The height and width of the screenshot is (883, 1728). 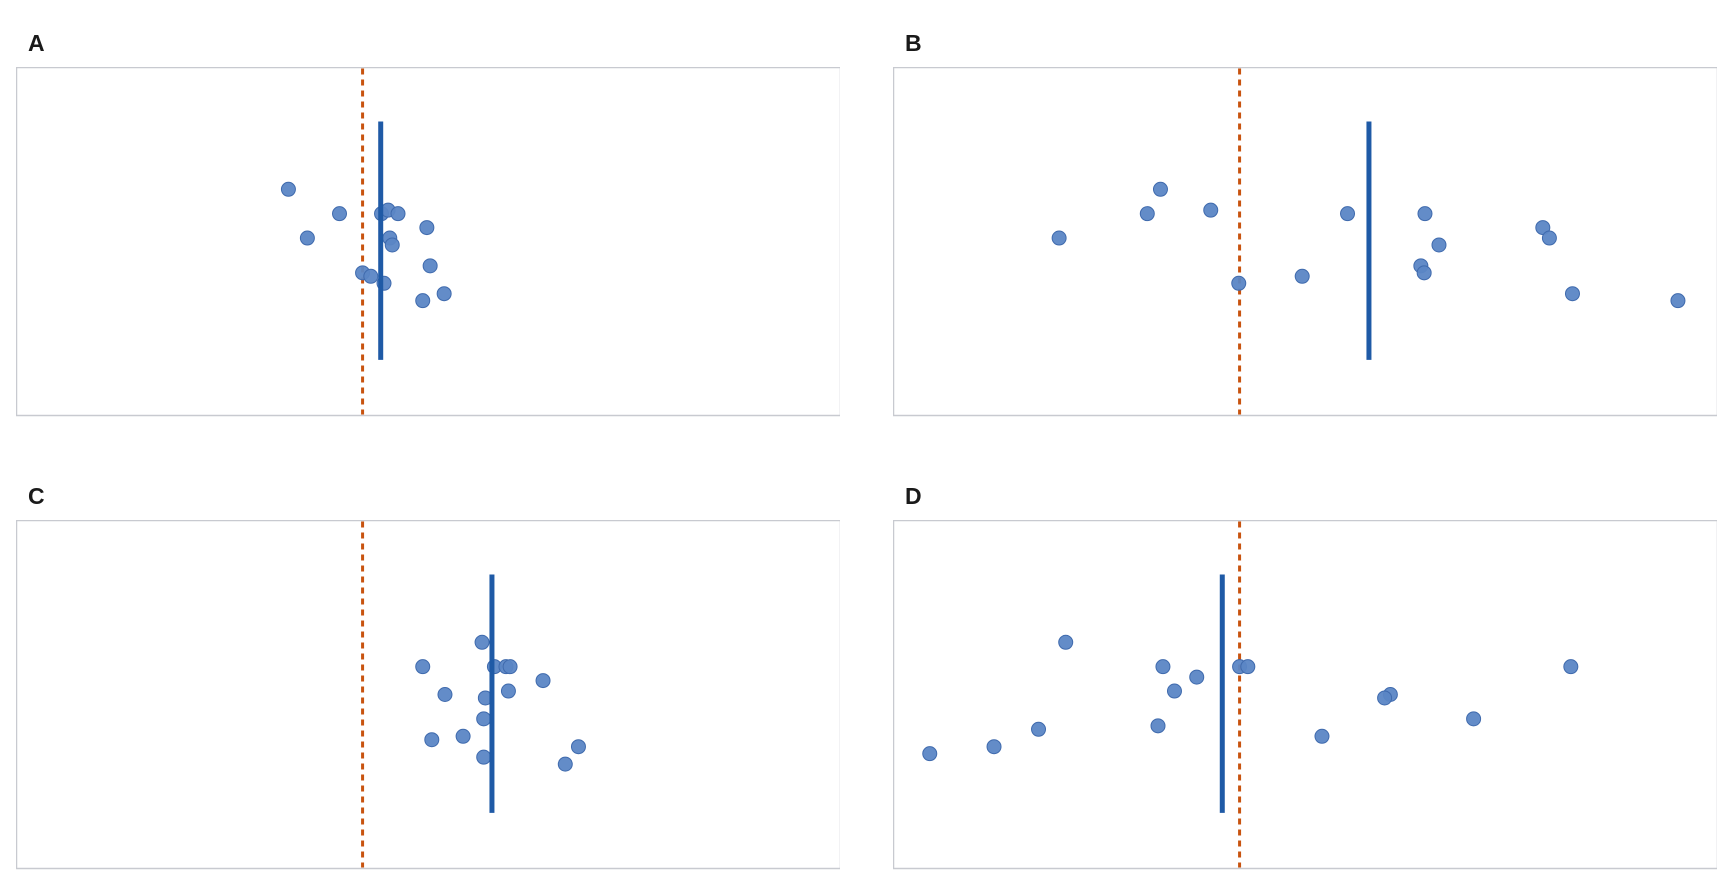 I want to click on panel-label: B, so click(x=913, y=43).